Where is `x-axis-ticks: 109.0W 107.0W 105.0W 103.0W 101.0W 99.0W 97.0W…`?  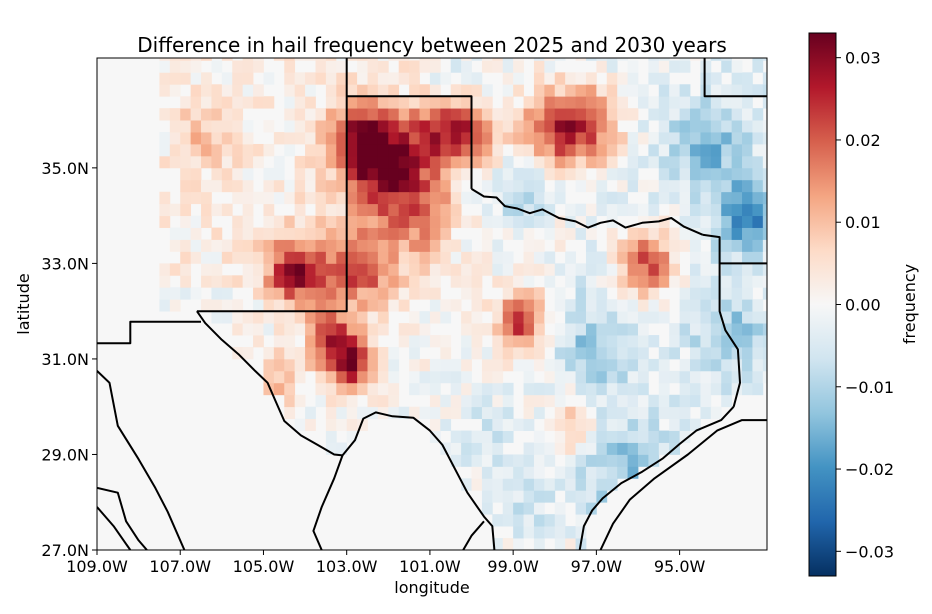 x-axis-ticks: 109.0W 107.0W 105.0W 103.0W 101.0W 99.0W 97.0W… is located at coordinates (386, 563).